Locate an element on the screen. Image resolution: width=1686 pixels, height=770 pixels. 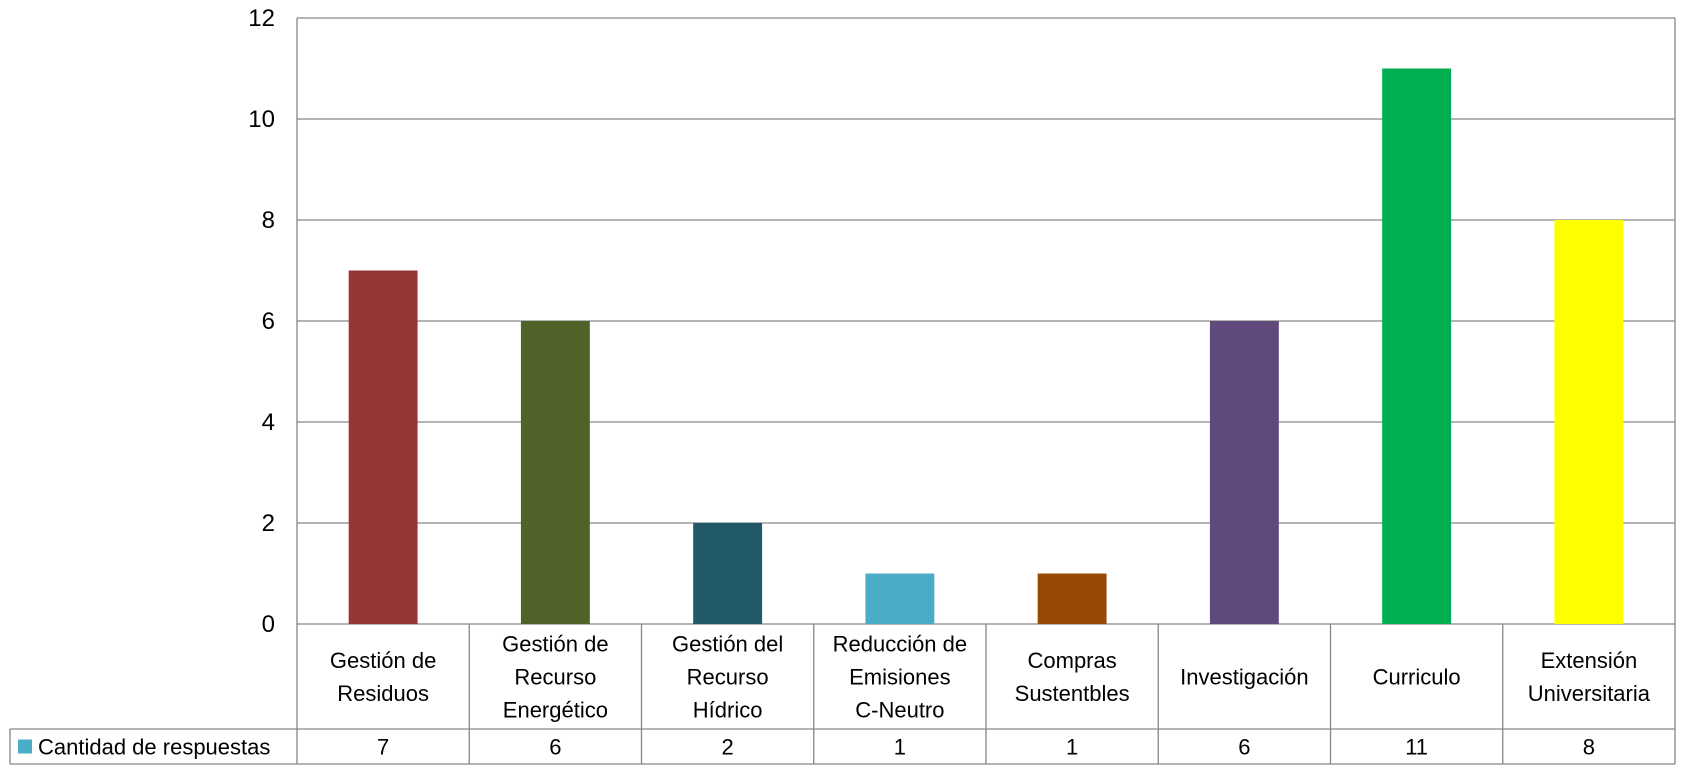
category-label: Gestión del Recurso Hídrico is located at coordinates (727, 677).